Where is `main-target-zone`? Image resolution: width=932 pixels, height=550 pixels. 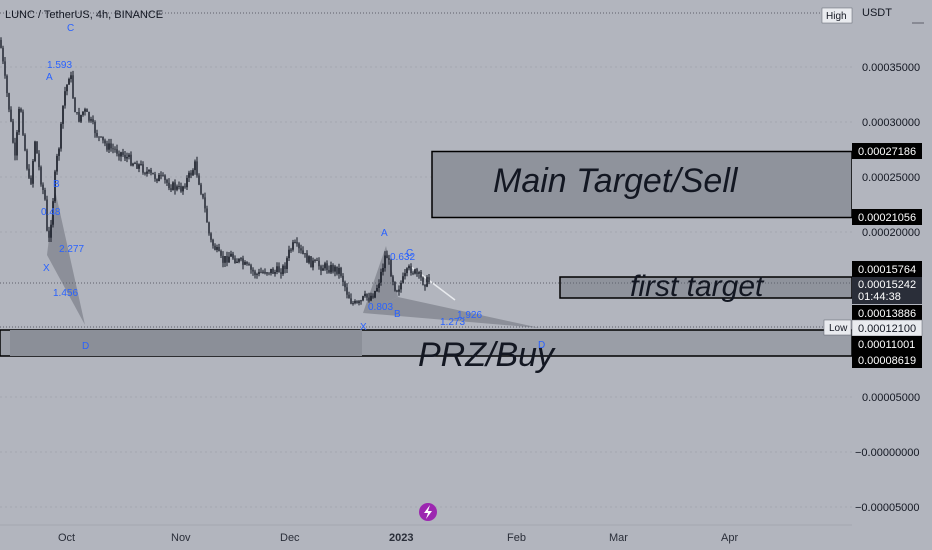
main-target-zone is located at coordinates (642, 184).